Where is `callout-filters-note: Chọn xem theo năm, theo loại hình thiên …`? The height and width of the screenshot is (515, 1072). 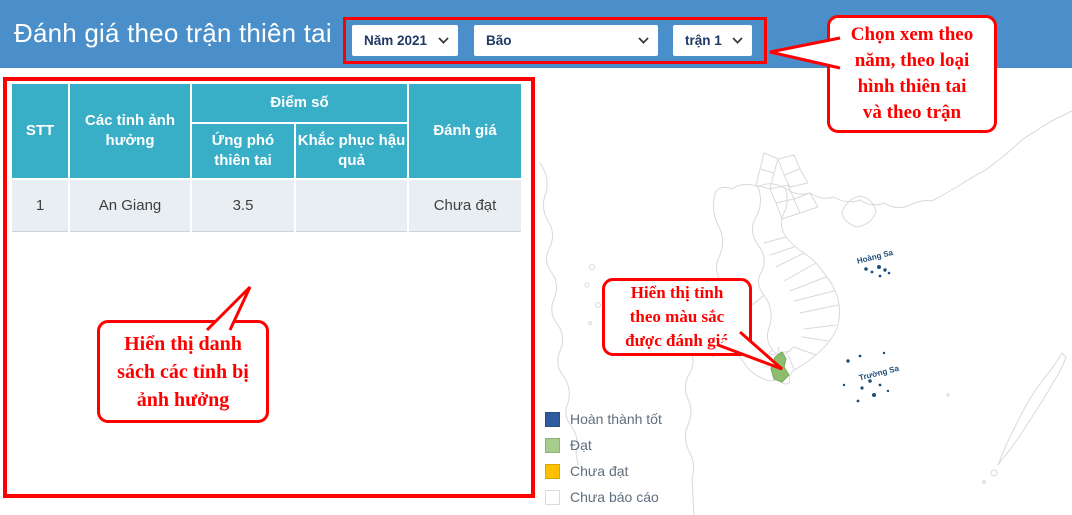 callout-filters-note: Chọn xem theo năm, theo loại hình thiên … is located at coordinates (912, 74).